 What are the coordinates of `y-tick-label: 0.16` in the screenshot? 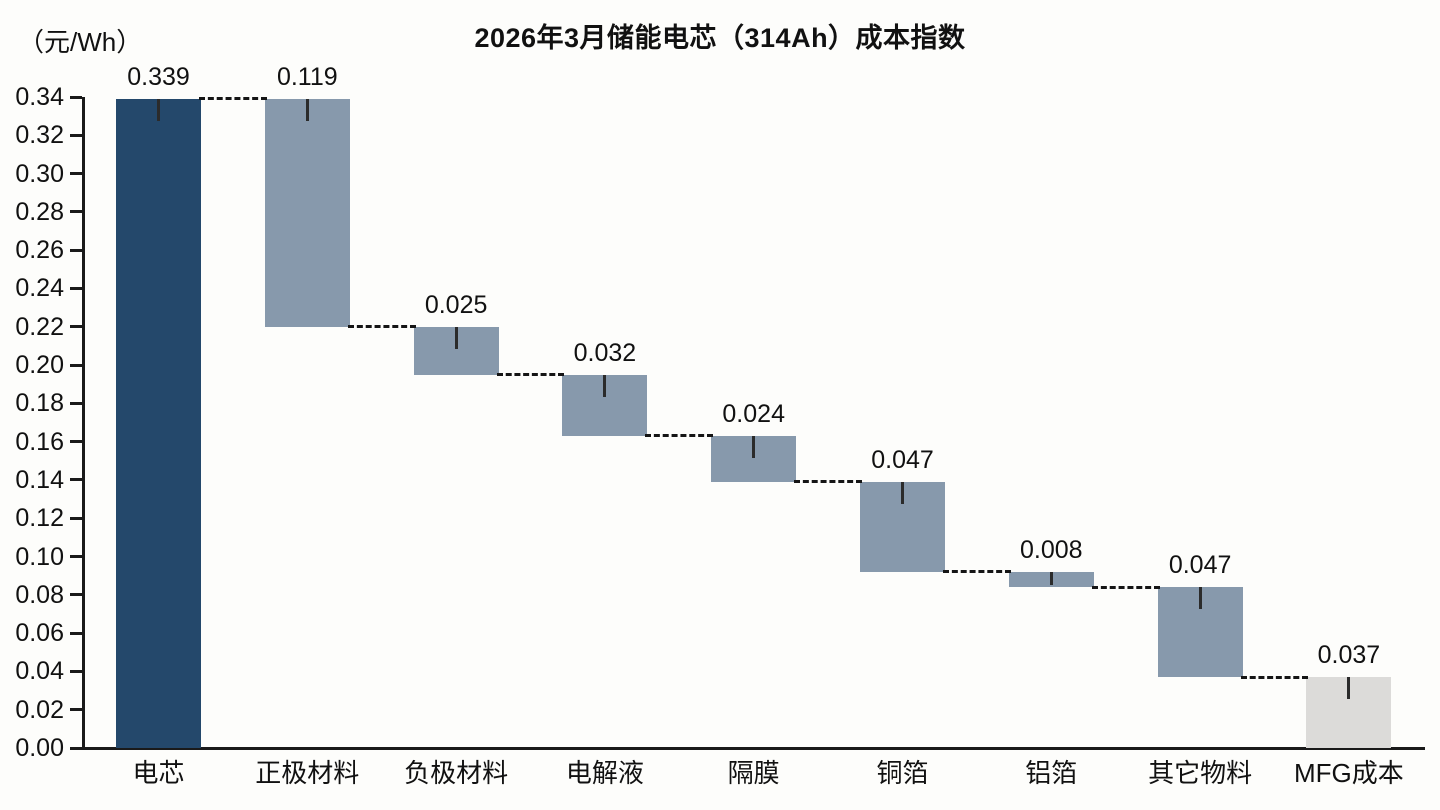 It's located at (39, 441).